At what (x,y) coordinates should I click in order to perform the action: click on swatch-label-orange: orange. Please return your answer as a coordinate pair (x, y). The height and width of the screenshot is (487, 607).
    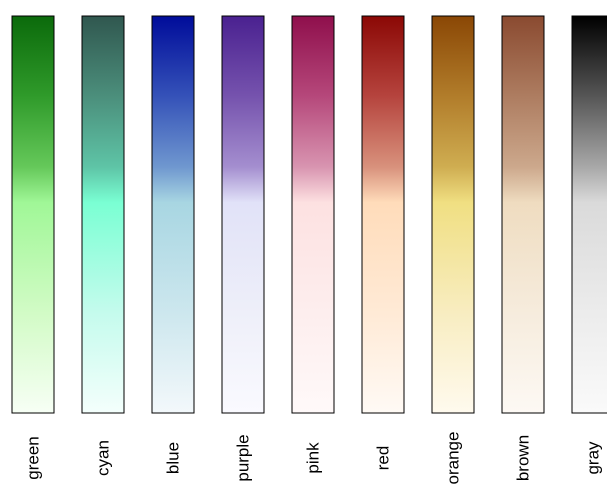
    Looking at the image, I should click on (453, 458).